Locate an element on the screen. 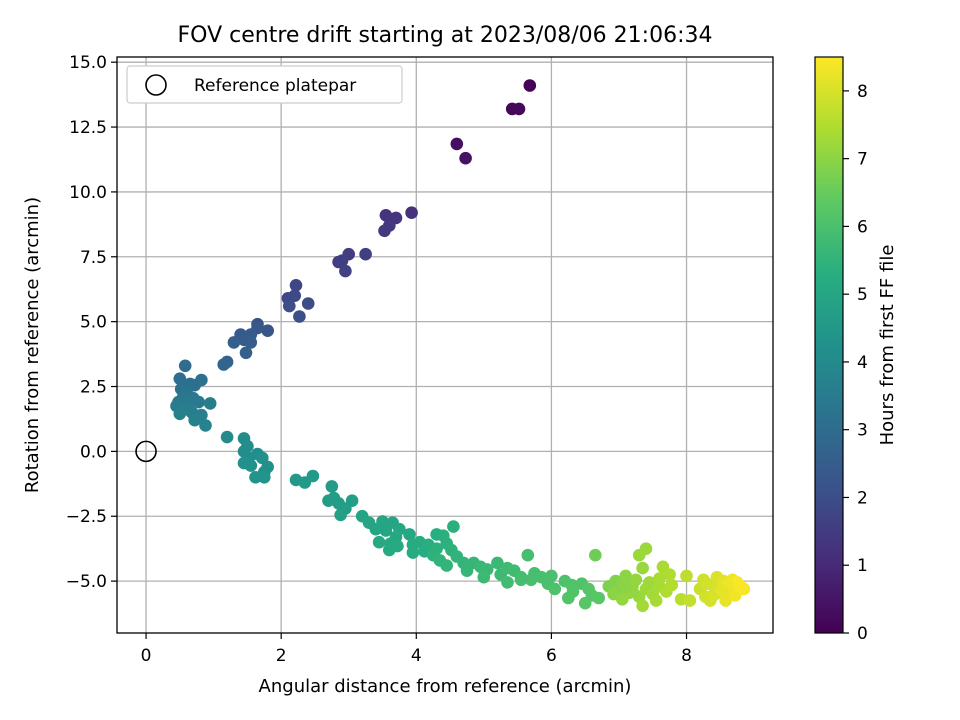  x-tick-label: 6 is located at coordinates (551, 656).